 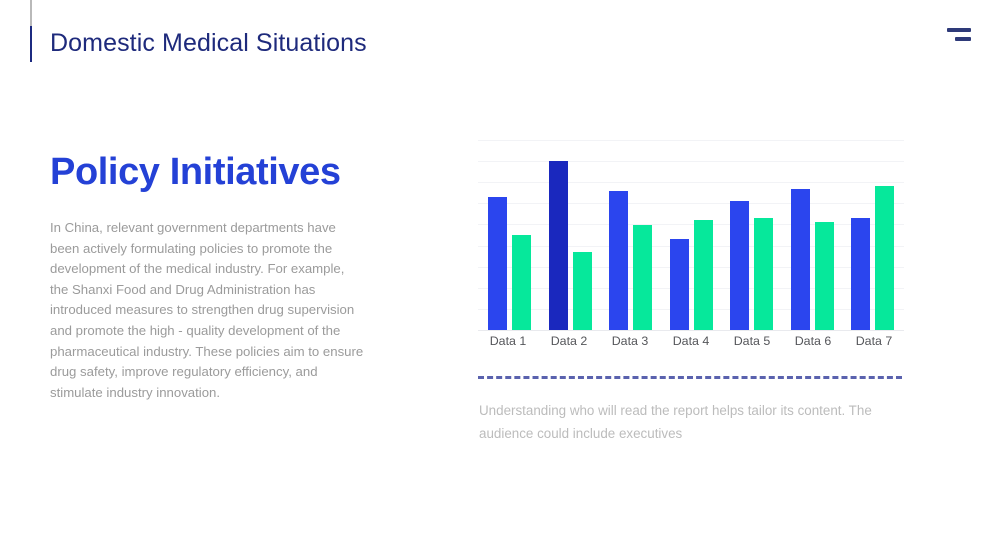 What do you see at coordinates (31, 13) in the screenshot?
I see `header-accent-gray-line` at bounding box center [31, 13].